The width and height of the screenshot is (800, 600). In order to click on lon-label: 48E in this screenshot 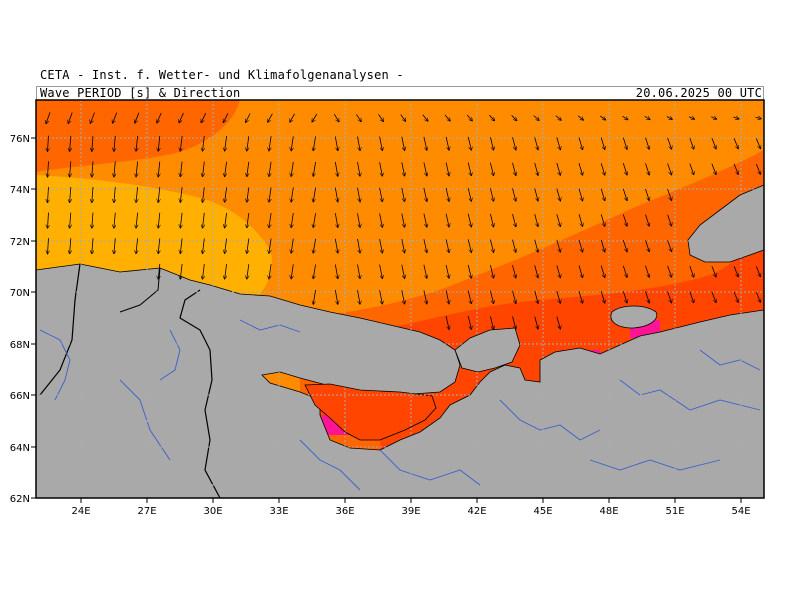, I will do `click(608, 511)`.